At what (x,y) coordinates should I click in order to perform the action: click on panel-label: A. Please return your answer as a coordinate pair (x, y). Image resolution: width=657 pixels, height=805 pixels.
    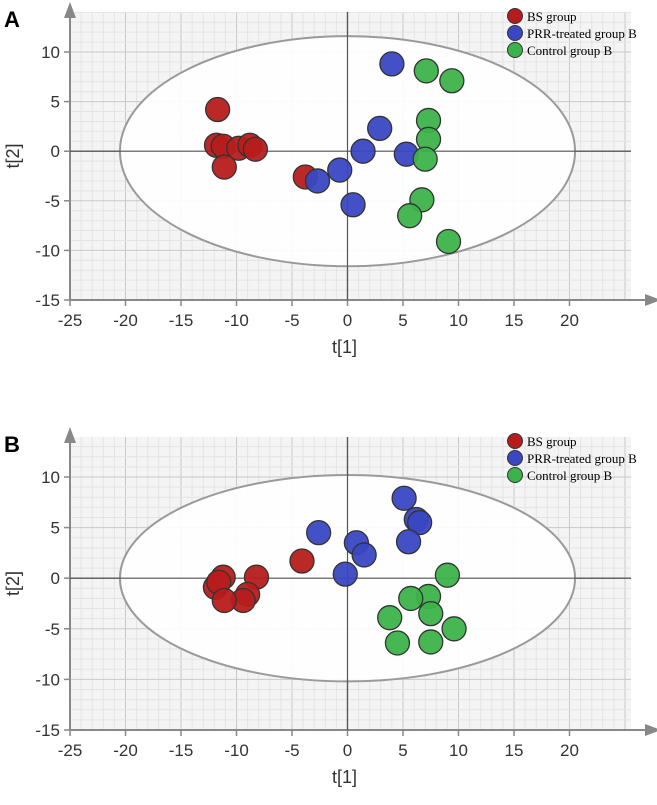
    Looking at the image, I should click on (12, 19).